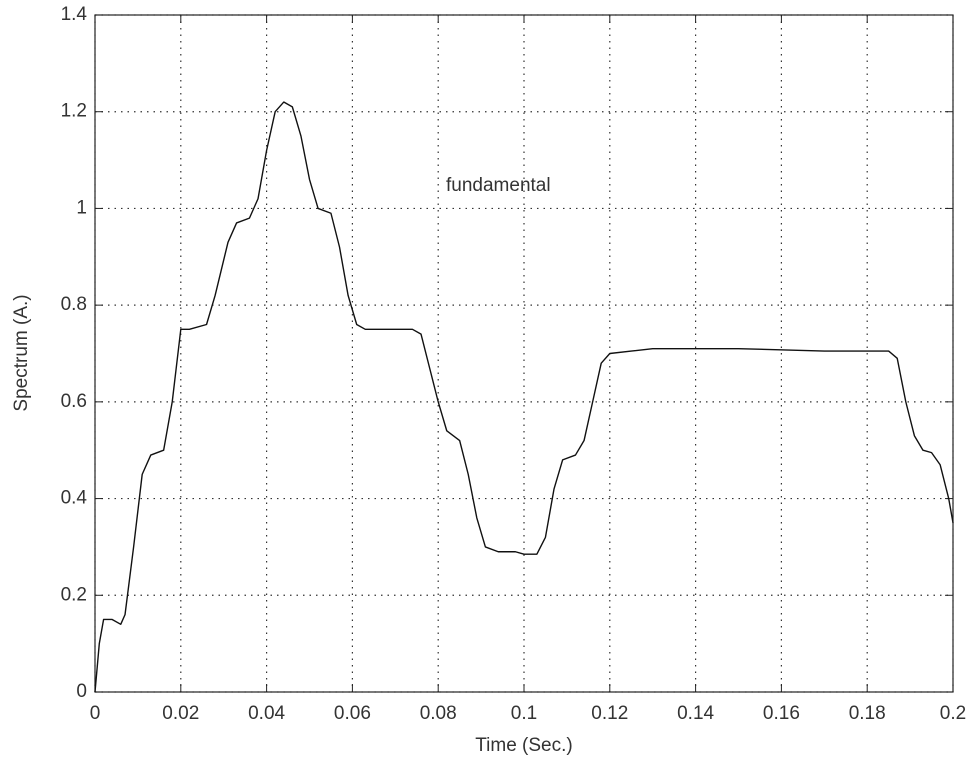 Image resolution: width=976 pixels, height=767 pixels. What do you see at coordinates (95, 713) in the screenshot?
I see `x-tick-label: 0` at bounding box center [95, 713].